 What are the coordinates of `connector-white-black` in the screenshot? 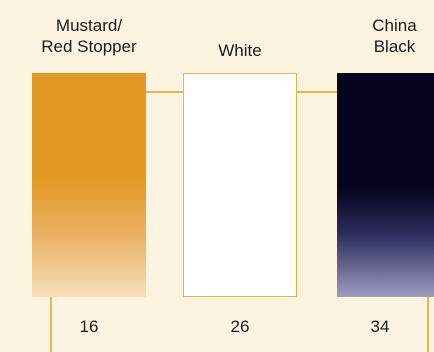 It's located at (317, 92).